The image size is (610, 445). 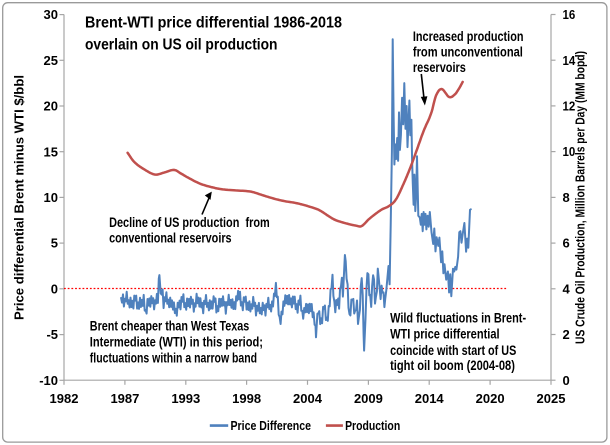 What do you see at coordinates (452, 365) in the screenshot?
I see `svg-text: tight oil boom (2004-08)` at bounding box center [452, 365].